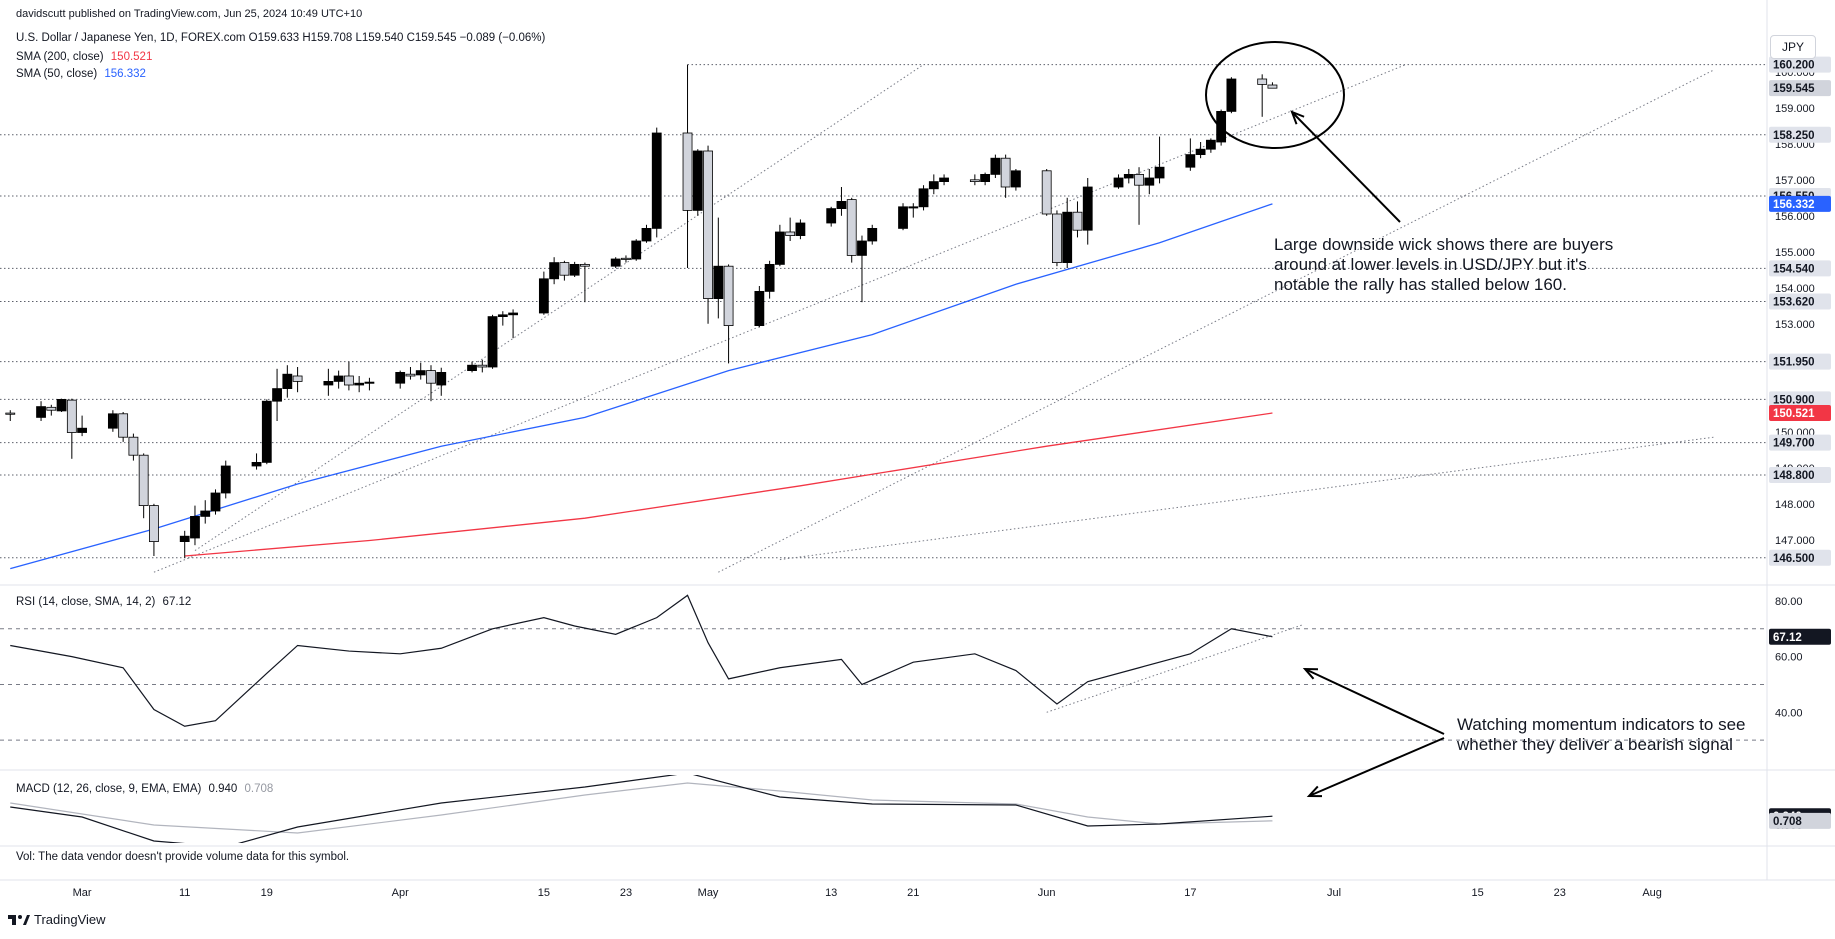 The height and width of the screenshot is (939, 1835). Describe the element at coordinates (1325, 419) in the screenshot. I see `drawings` at that location.